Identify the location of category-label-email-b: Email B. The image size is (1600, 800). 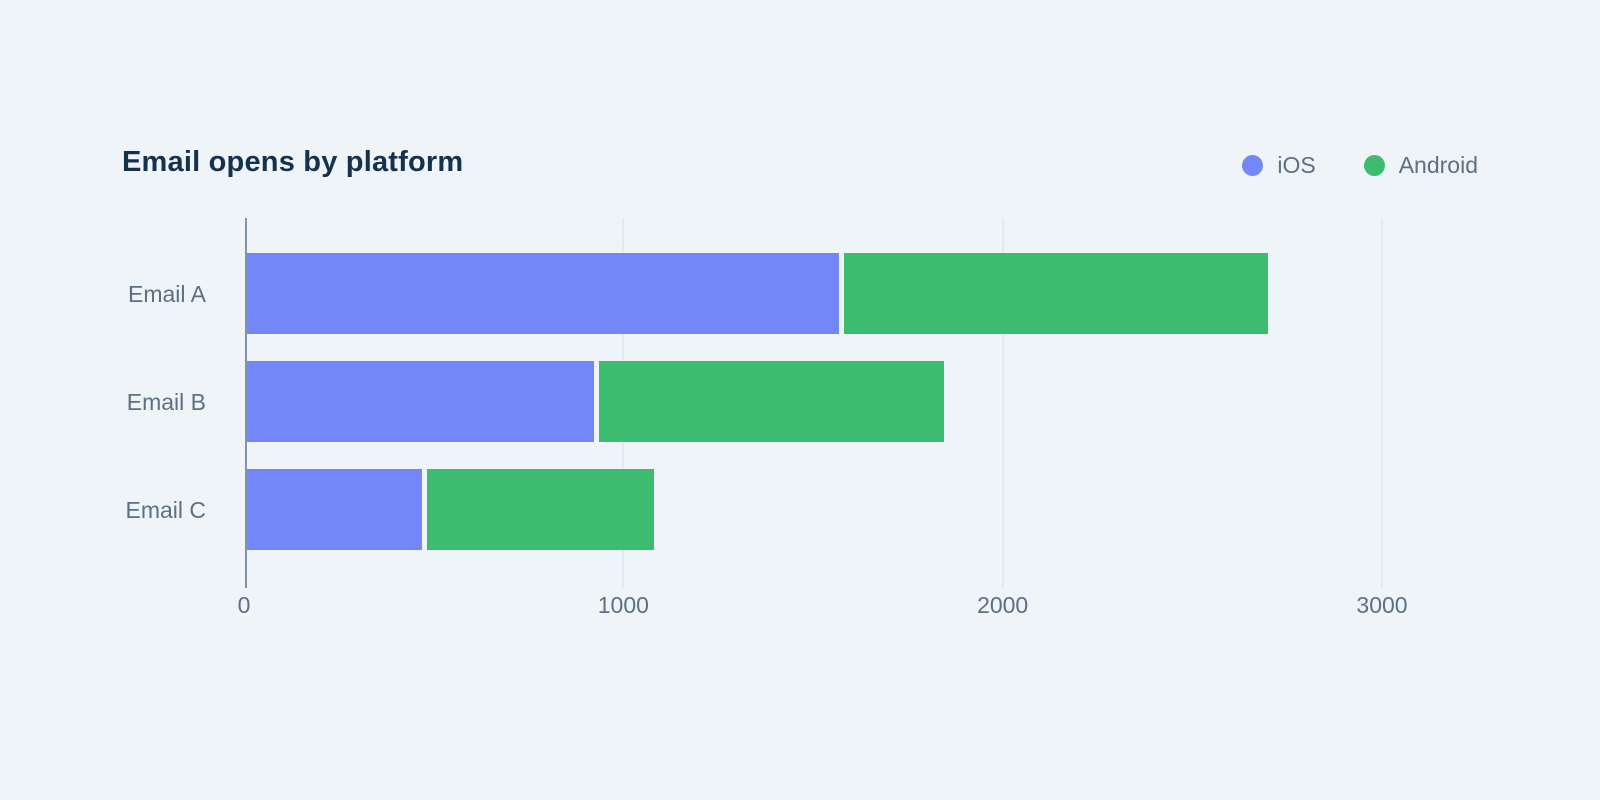
(166, 401).